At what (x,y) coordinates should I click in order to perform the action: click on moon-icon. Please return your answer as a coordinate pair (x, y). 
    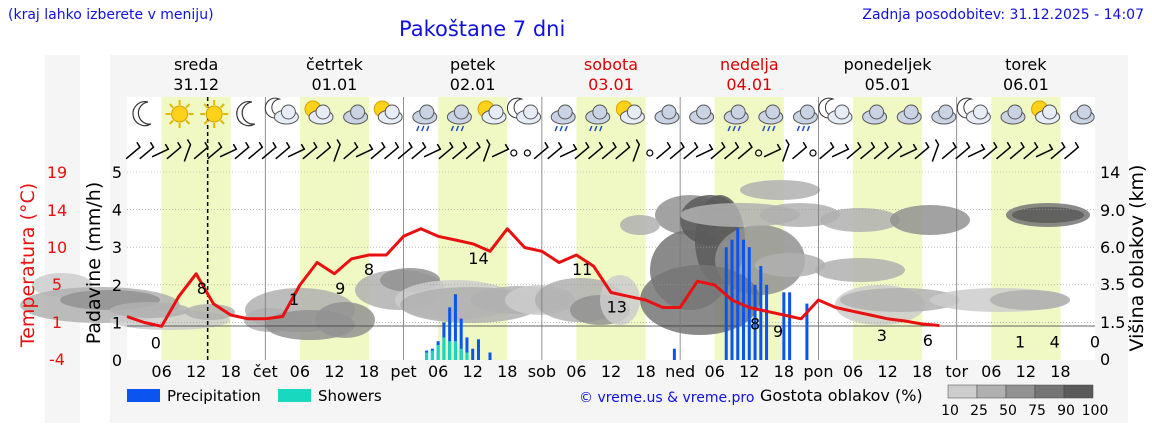
    Looking at the image, I should click on (142, 114).